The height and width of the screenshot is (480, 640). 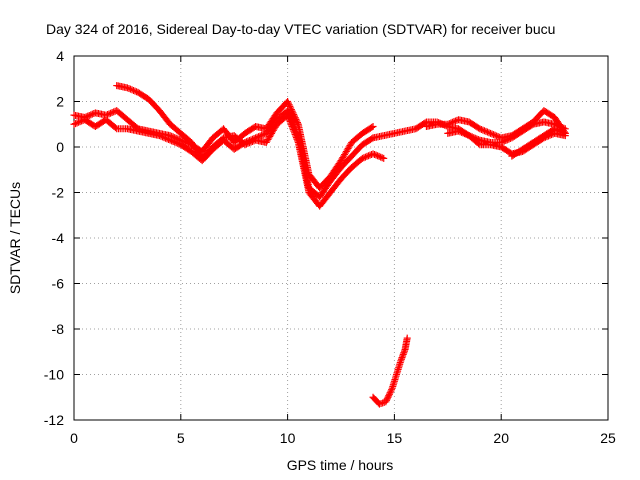 What do you see at coordinates (58, 284) in the screenshot?
I see `y-tick-label: -6` at bounding box center [58, 284].